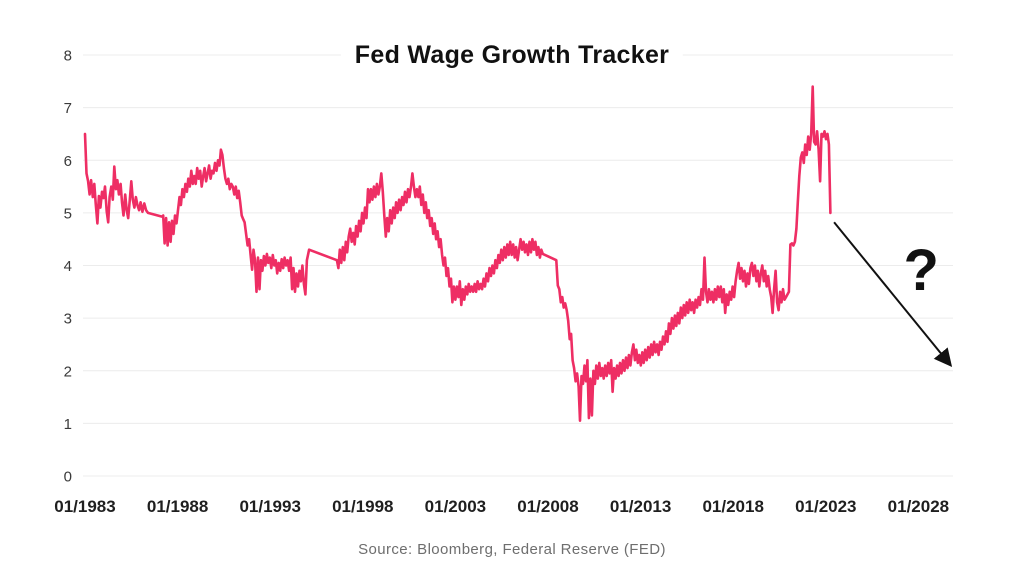  What do you see at coordinates (512, 549) in the screenshot?
I see `source-caption: Source: Bloomberg, Federal Reserve (FED)` at bounding box center [512, 549].